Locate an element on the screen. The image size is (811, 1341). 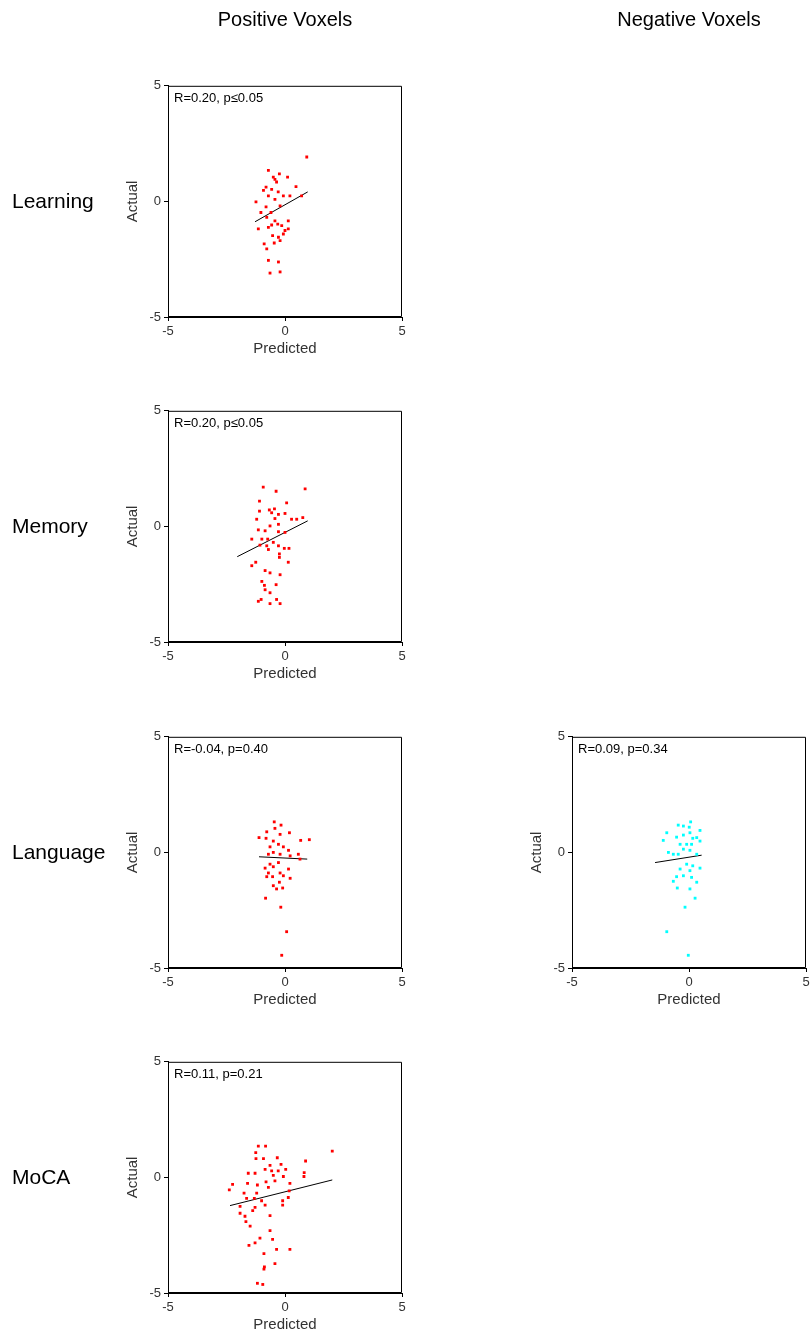
annotation: R=0.09, p=0.34 is located at coordinates (623, 748).